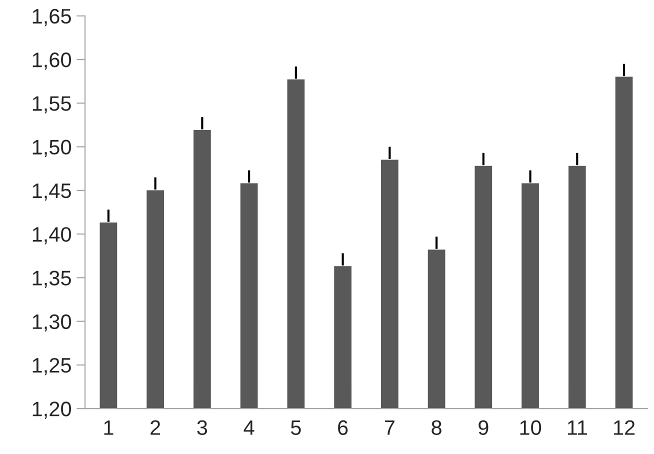  Describe the element at coordinates (155, 427) in the screenshot. I see `x-tick-label: 2` at that location.